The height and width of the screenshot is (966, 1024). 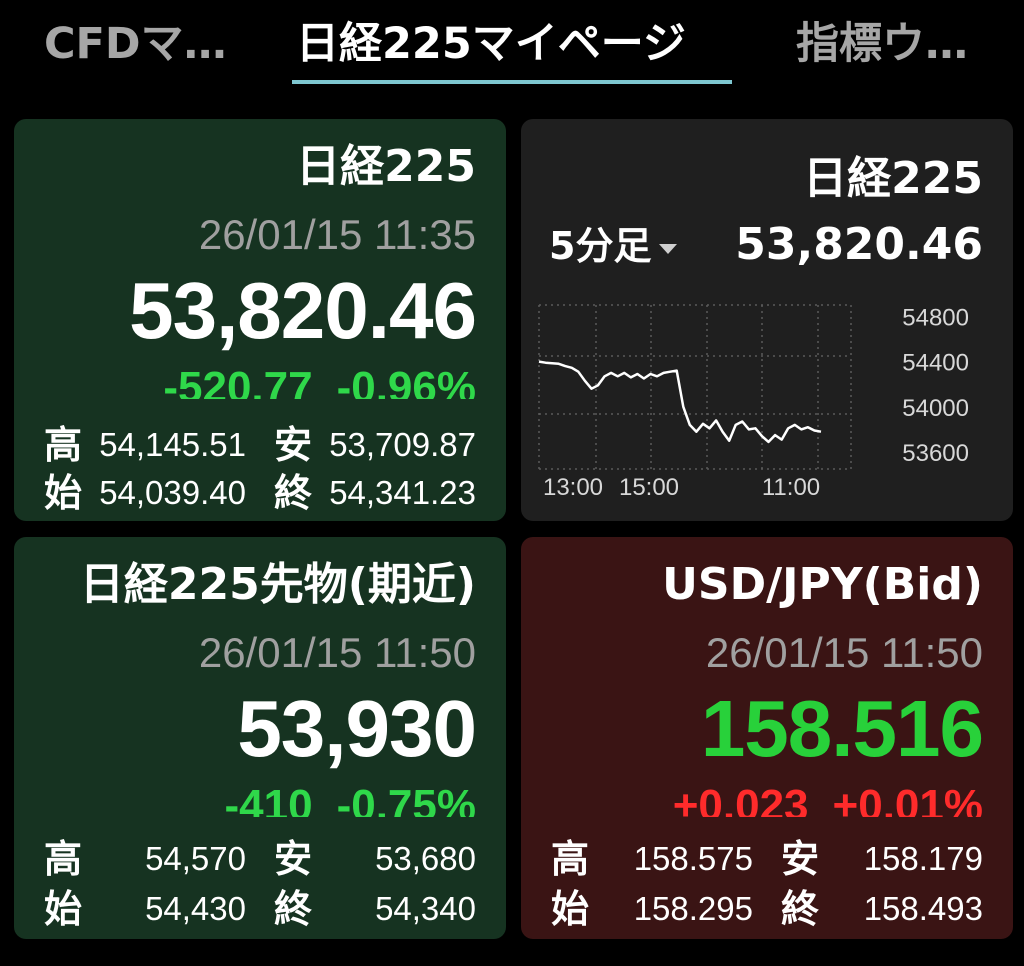 What do you see at coordinates (512, 82) in the screenshot?
I see `active-tab-indicator` at bounding box center [512, 82].